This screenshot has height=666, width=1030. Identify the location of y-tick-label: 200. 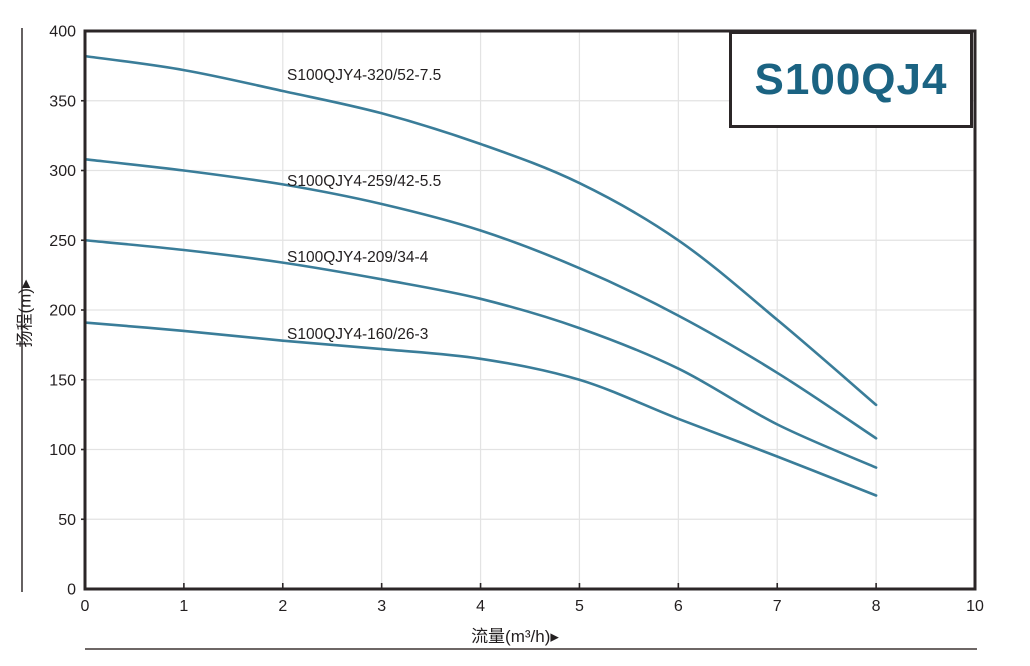
(62, 311).